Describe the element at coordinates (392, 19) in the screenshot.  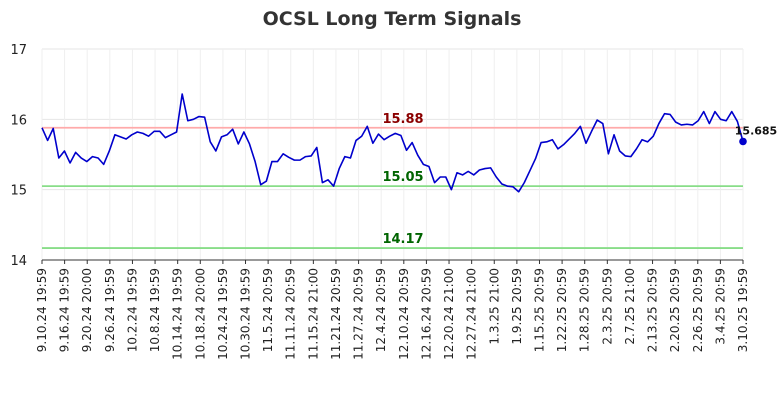
I see `chart-title: OCSL Long Term Signals` at that location.